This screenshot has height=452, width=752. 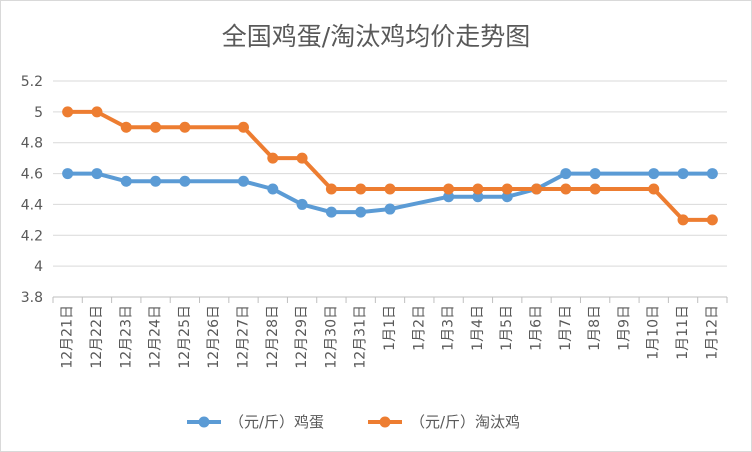 I want to click on y-tick-label: 4.8, so click(x=32, y=144).